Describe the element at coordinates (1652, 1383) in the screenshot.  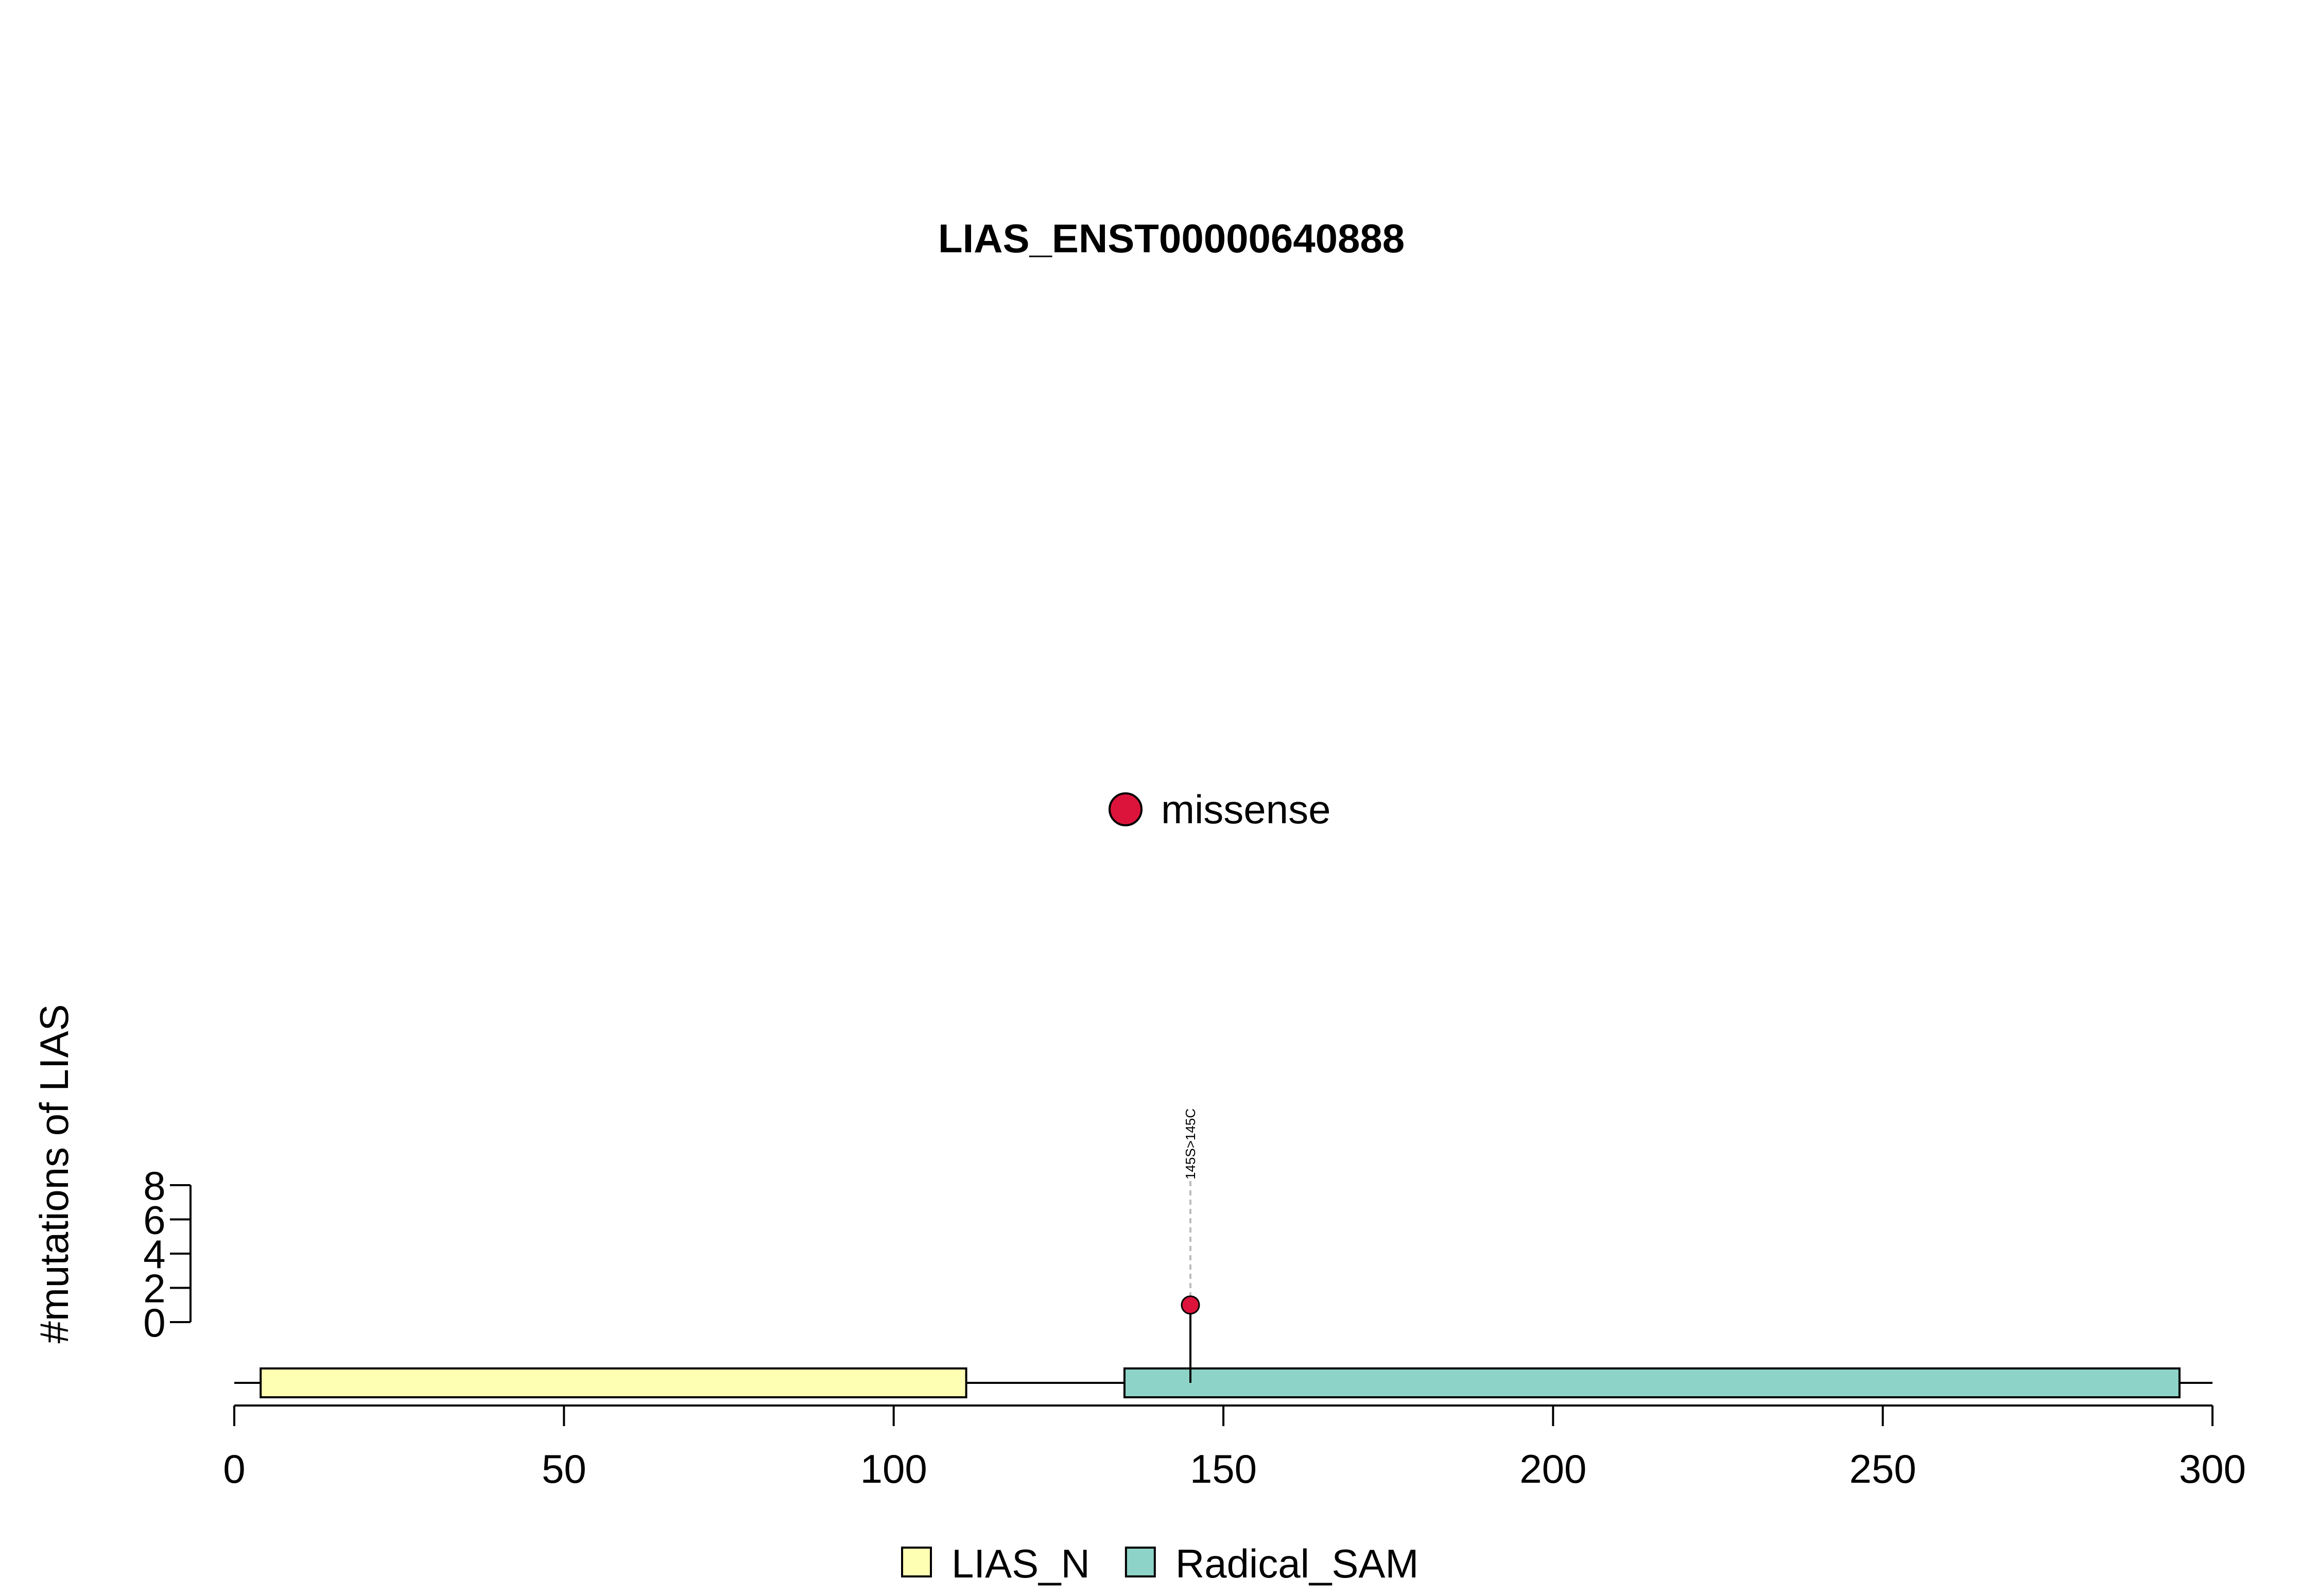
I see `domain-radical-sam` at that location.